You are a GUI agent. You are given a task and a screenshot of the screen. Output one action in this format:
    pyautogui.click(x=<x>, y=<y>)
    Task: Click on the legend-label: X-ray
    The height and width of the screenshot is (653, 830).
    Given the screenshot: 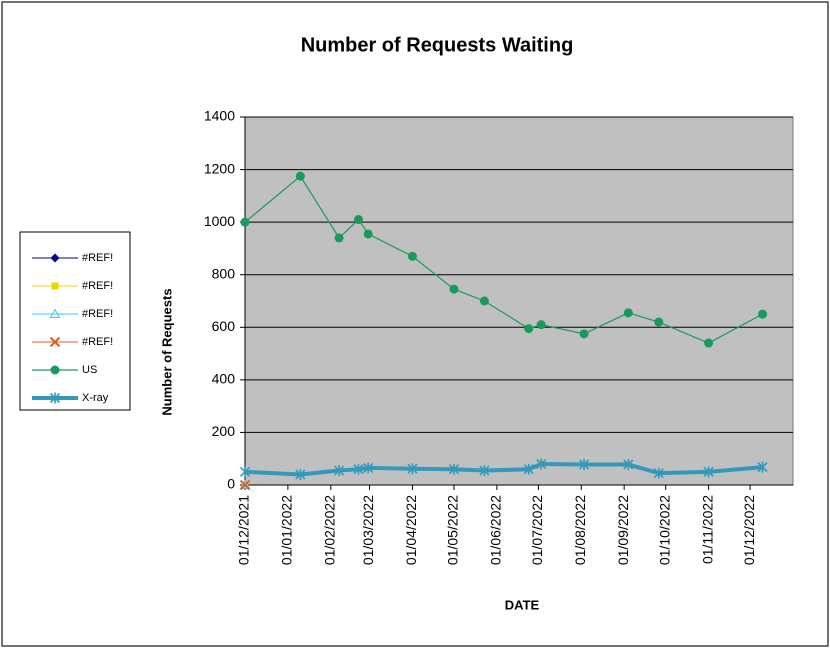 What is the action you would take?
    pyautogui.click(x=95, y=398)
    